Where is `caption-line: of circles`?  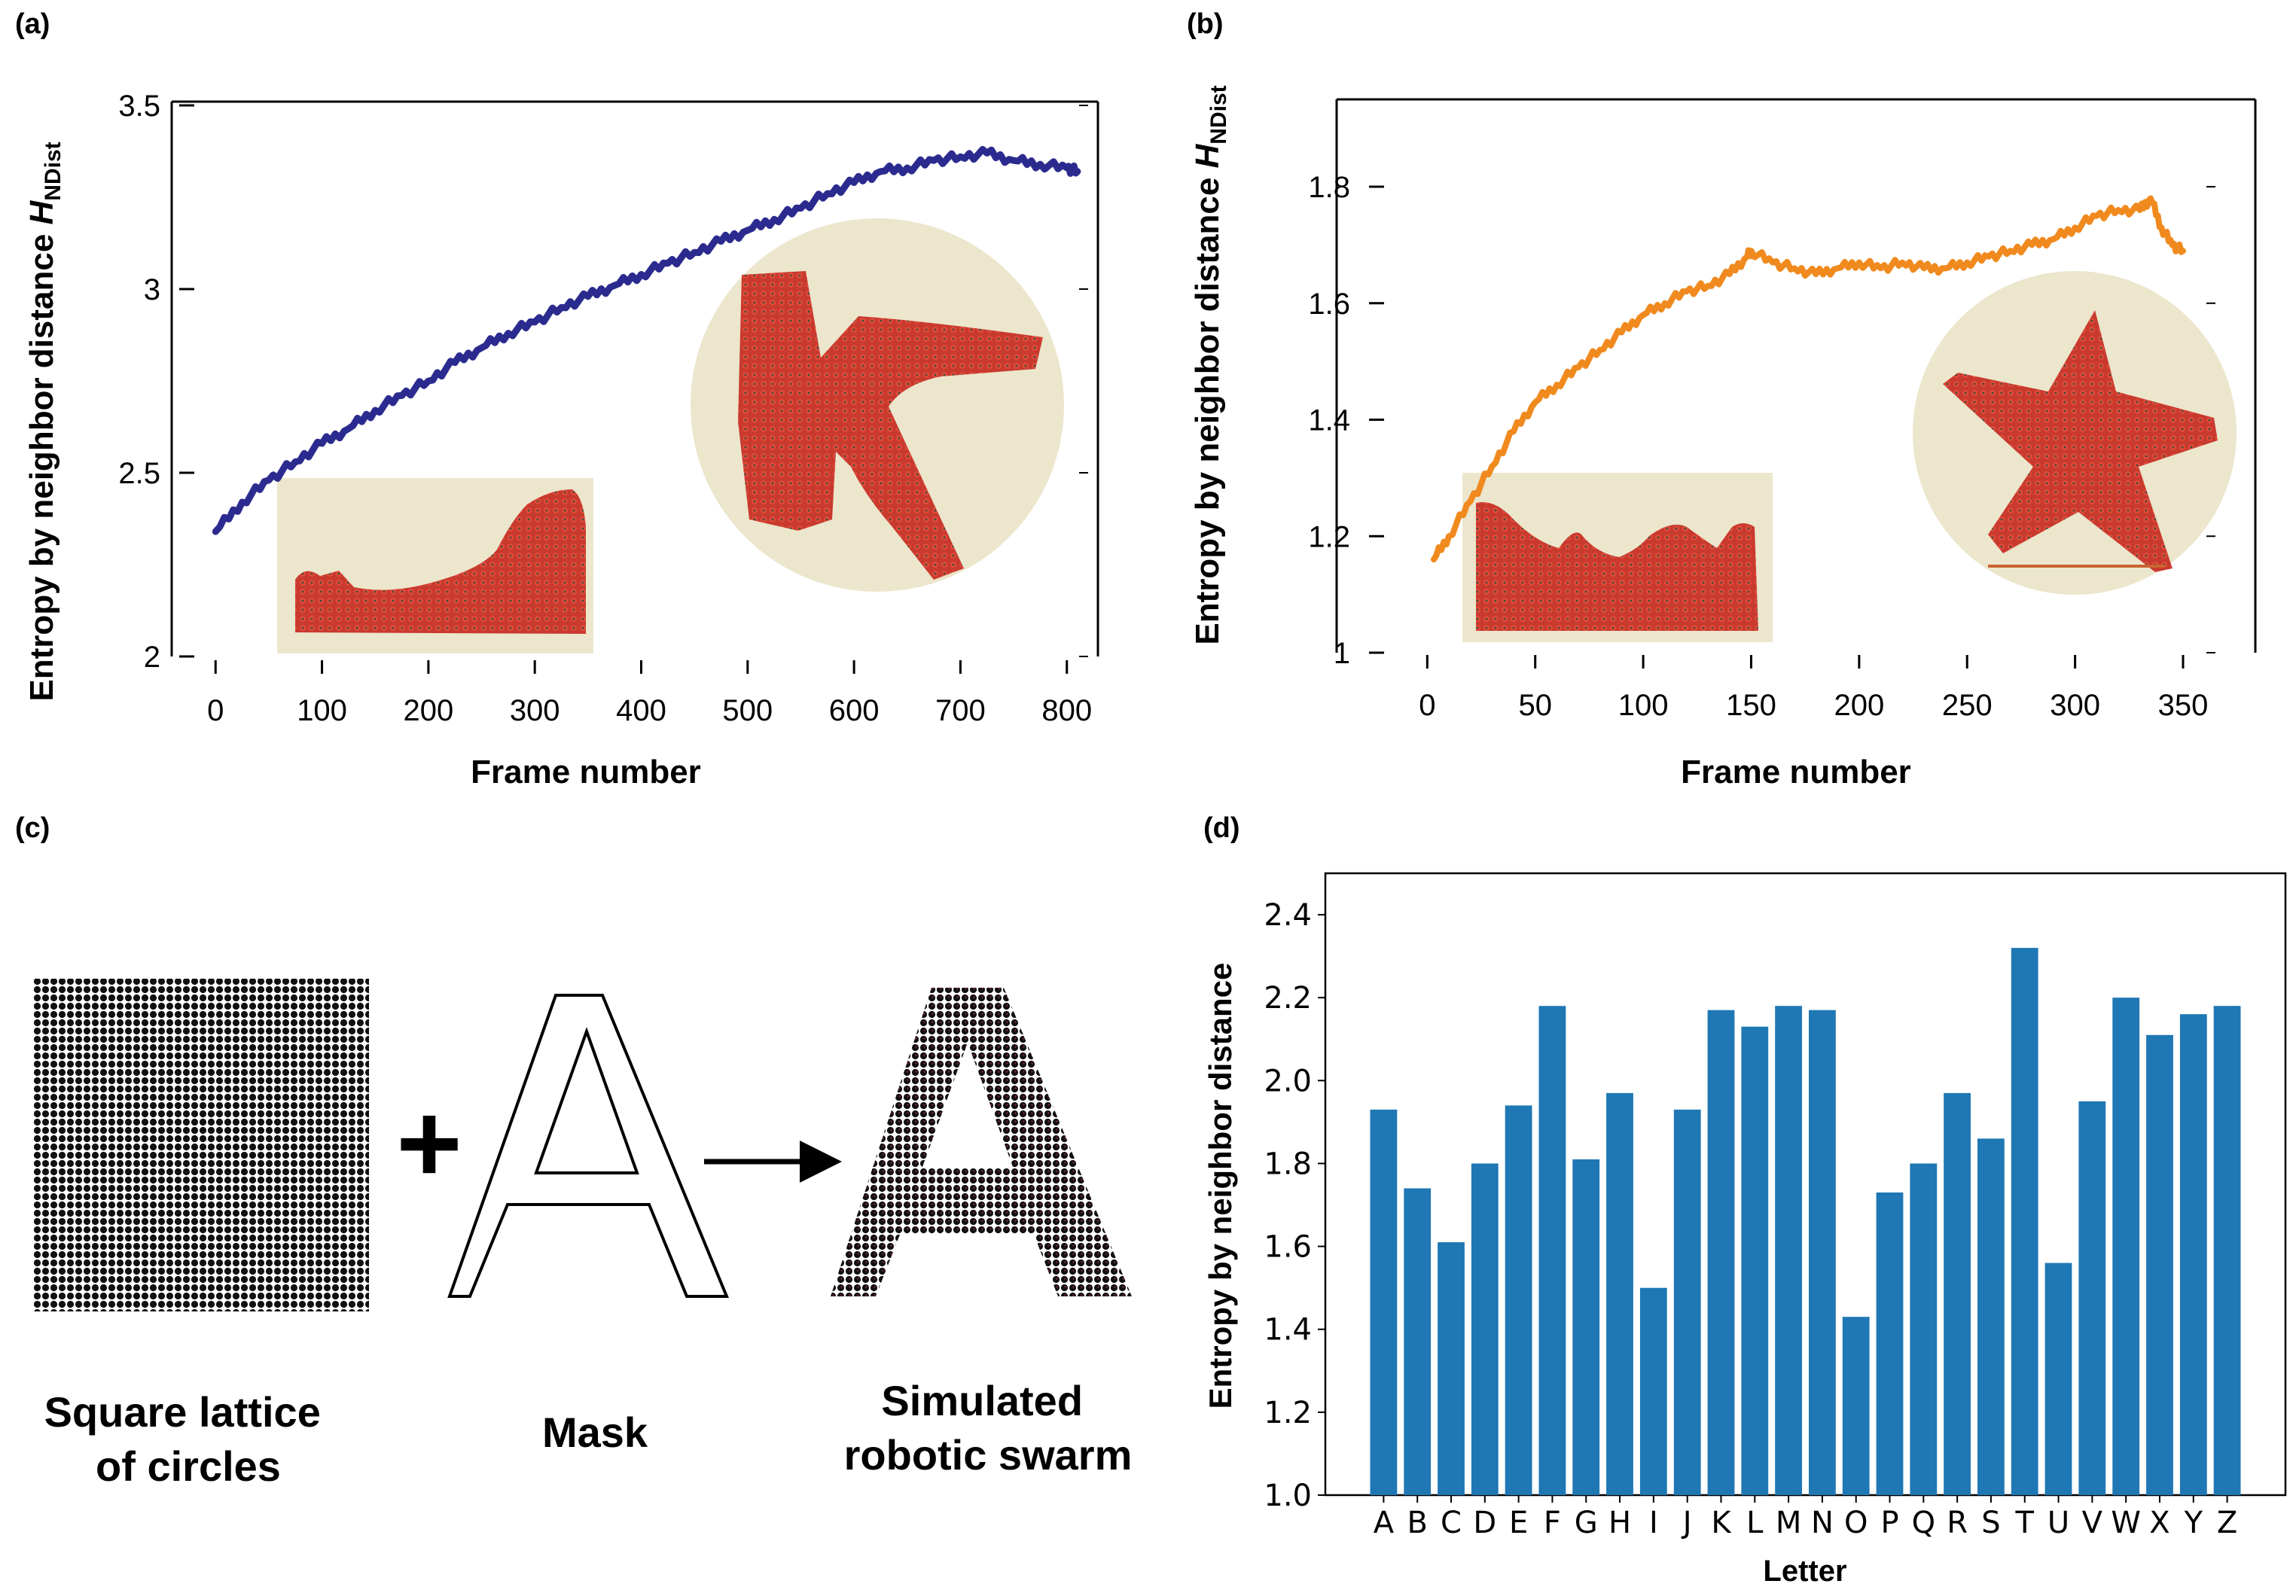 caption-line: of circles is located at coordinates (189, 1466).